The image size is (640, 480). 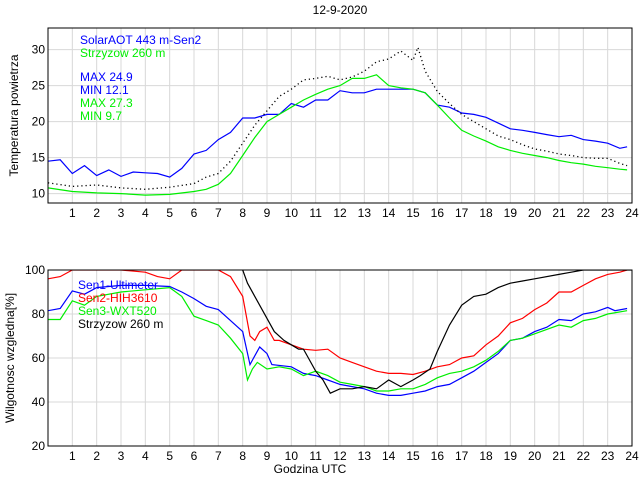 I want to click on legend-entry: SolarAOT 443 m-Sen2, so click(x=140, y=40).